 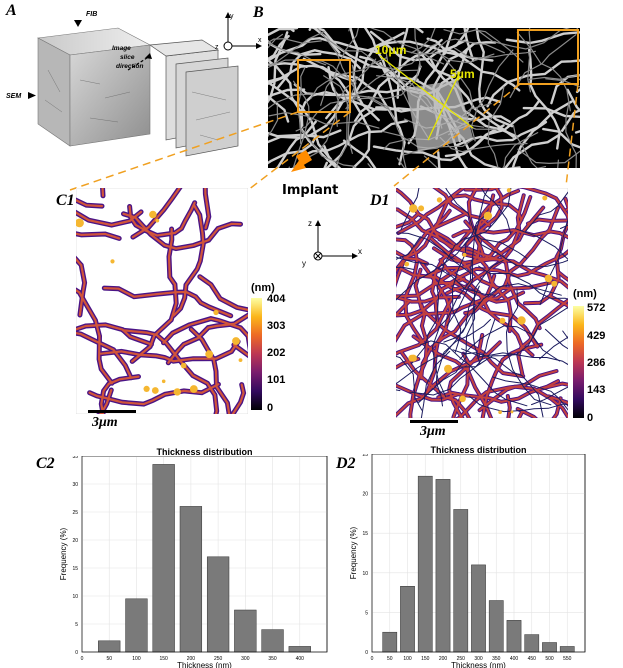 What do you see at coordinates (532, 659) in the screenshot?
I see `x-tick-label: 450` at bounding box center [532, 659].